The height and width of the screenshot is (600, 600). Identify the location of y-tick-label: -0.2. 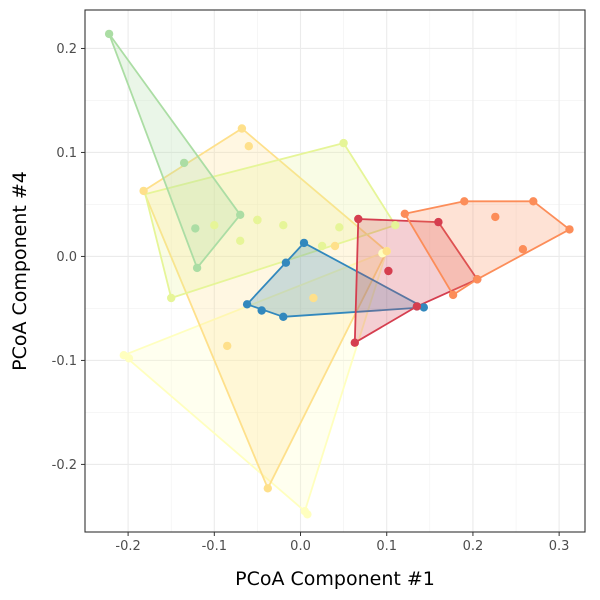
(64, 465).